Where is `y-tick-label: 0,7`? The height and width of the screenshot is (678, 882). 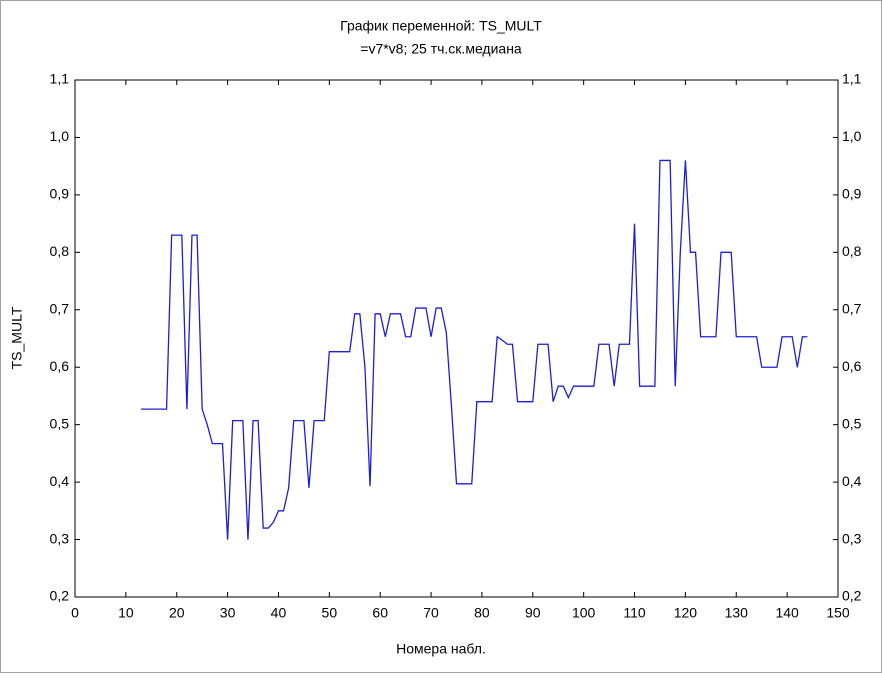 y-tick-label: 0,7 is located at coordinates (60, 308).